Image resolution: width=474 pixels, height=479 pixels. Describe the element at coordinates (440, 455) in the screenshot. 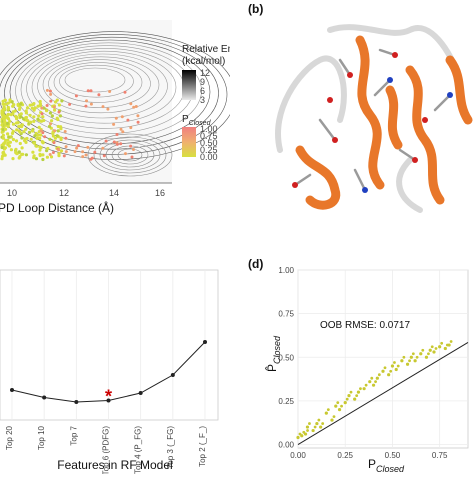

I see `panel-d-x-tick: 0.75` at that location.